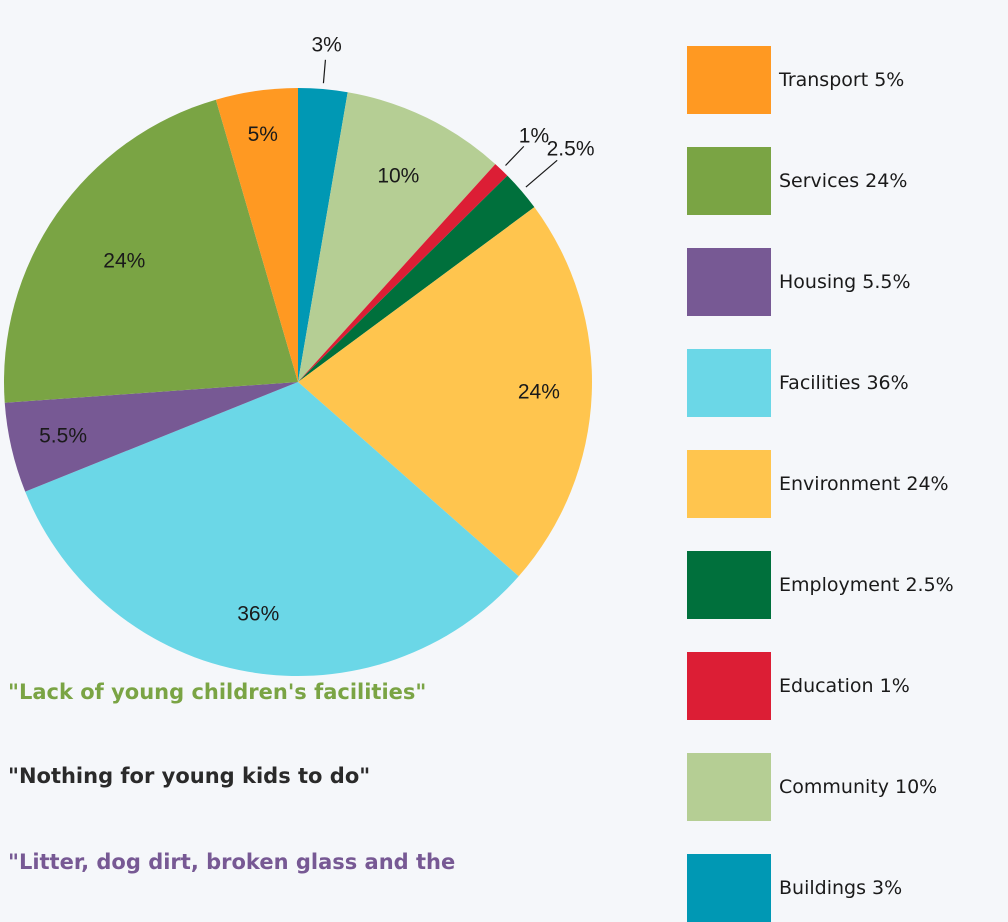 This screenshot has height=922, width=1008. I want to click on legend-label: Housing 5.5%, so click(845, 282).